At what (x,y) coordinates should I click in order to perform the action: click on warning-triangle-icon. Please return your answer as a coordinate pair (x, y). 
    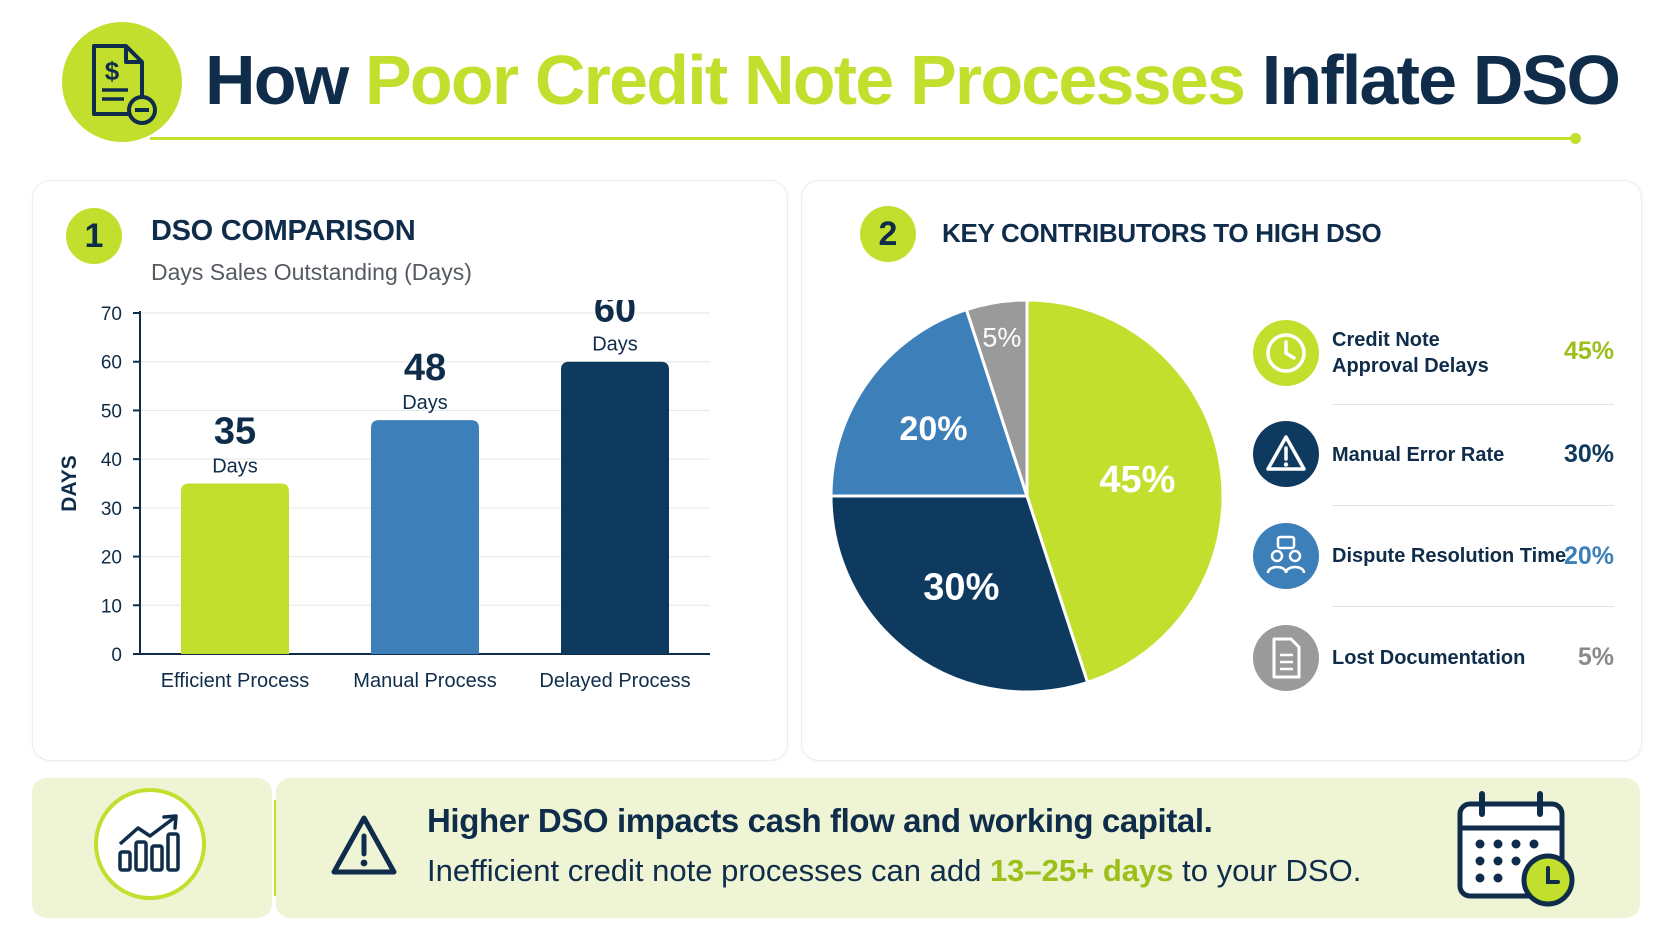
    Looking at the image, I should click on (364, 845).